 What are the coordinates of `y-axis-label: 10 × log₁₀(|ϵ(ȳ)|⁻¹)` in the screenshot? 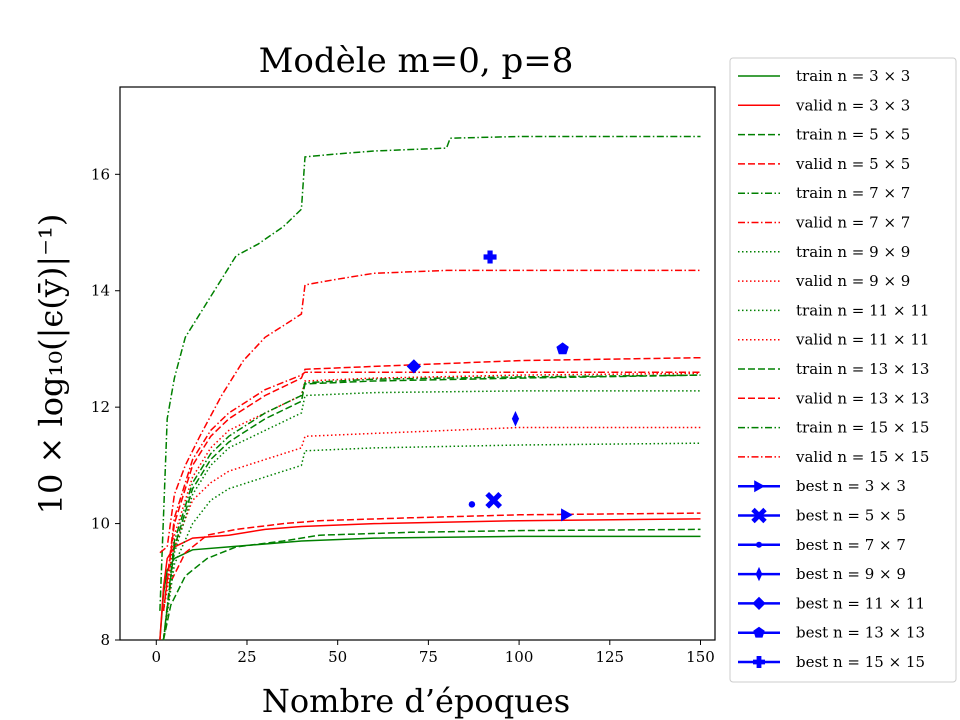 It's located at (51, 364).